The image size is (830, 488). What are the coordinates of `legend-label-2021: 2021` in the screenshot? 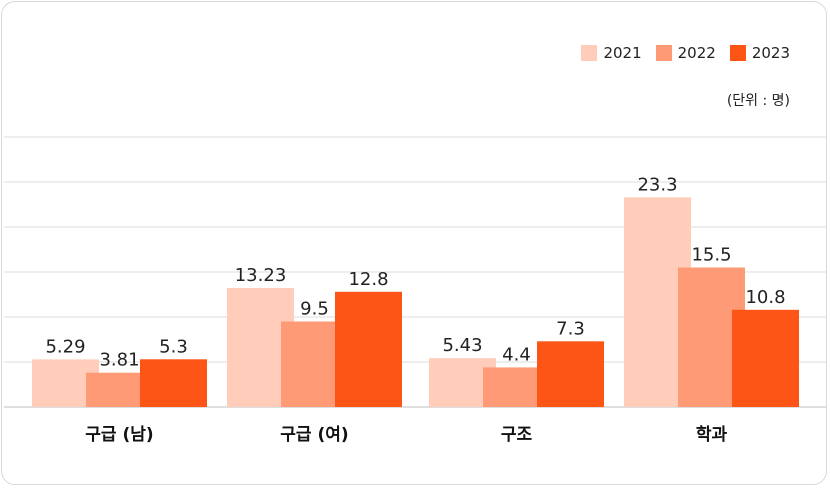 It's located at (622, 53).